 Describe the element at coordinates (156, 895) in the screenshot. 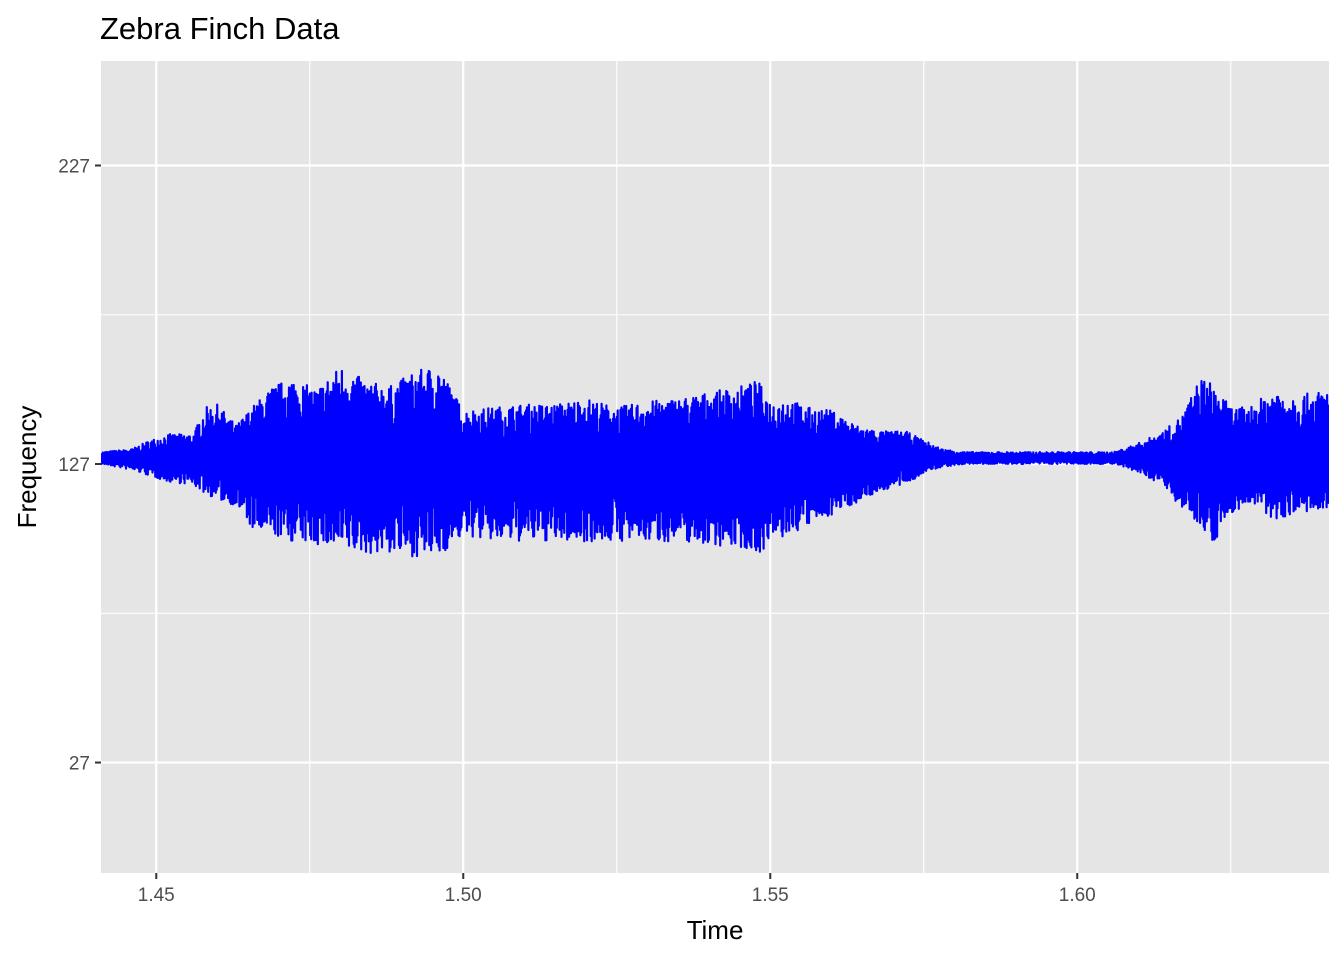

I see `x-tick-label: 1.45` at that location.